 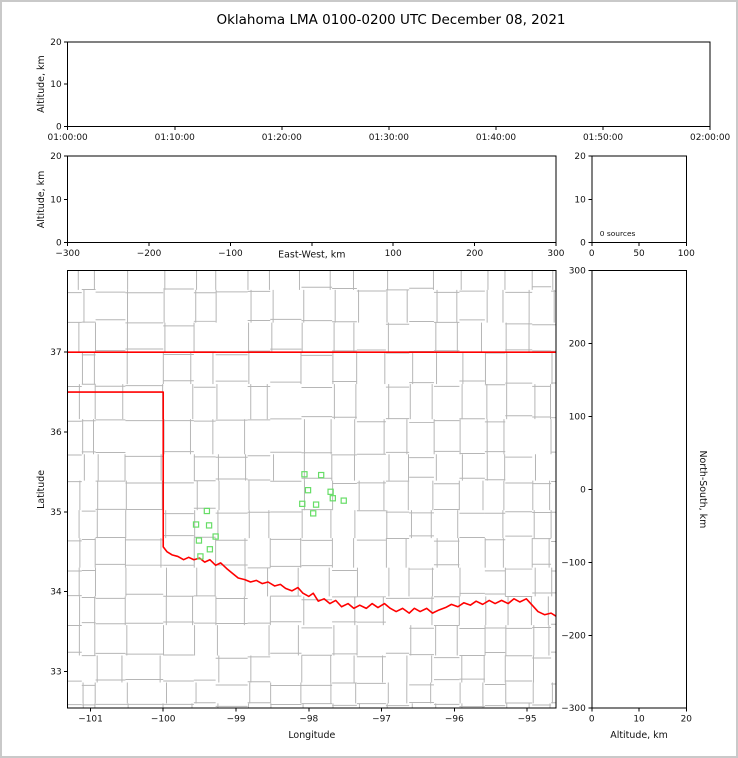 I want to click on y-axis-label: Latitude, so click(x=41, y=489).